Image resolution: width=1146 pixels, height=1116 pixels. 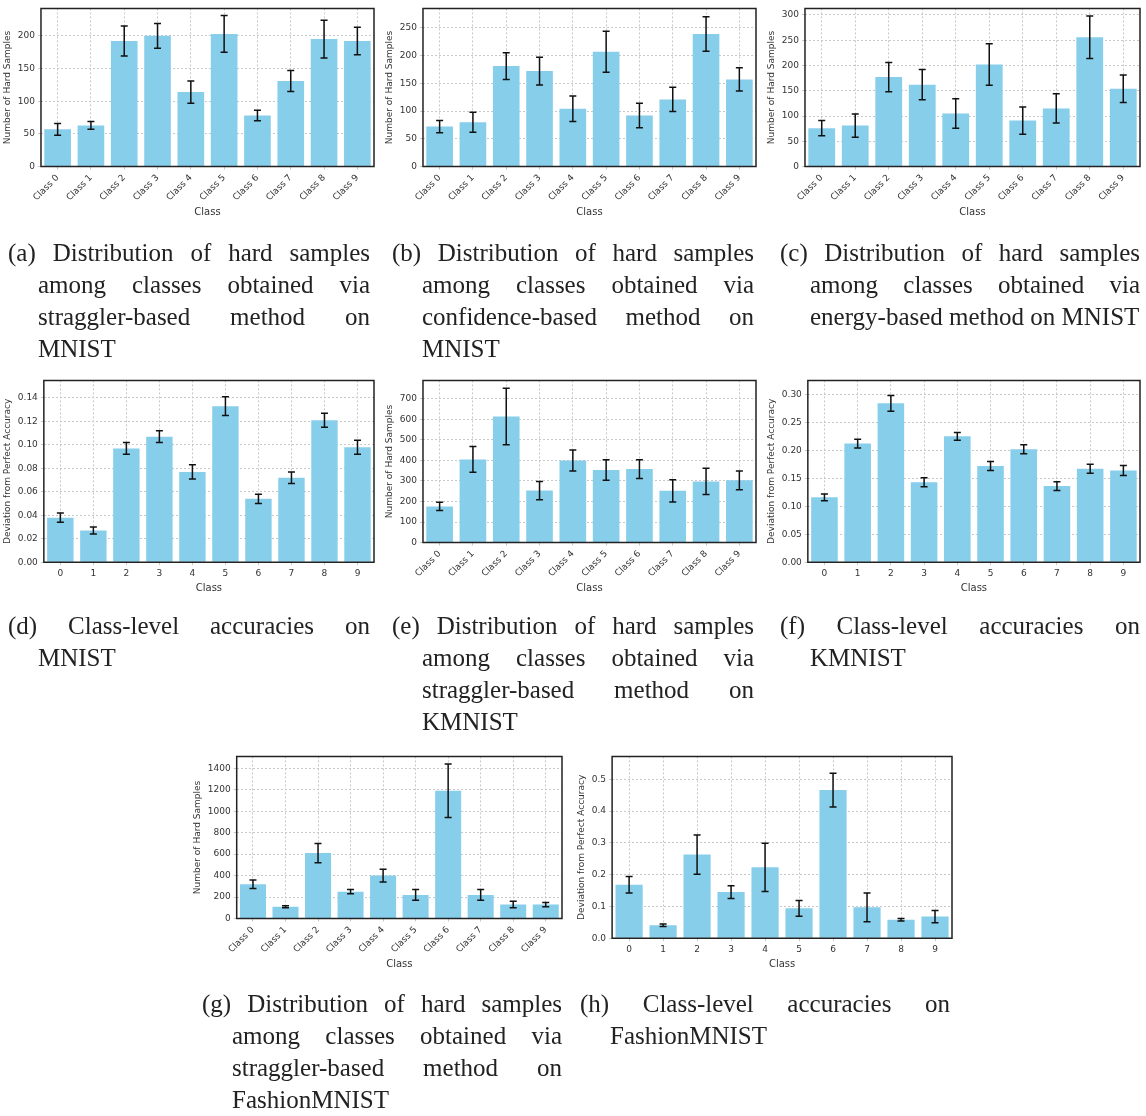 What do you see at coordinates (960, 285) in the screenshot?
I see `text: (c) Distribution of hard samples among classes obtained via energy-based method on MNIST` at bounding box center [960, 285].